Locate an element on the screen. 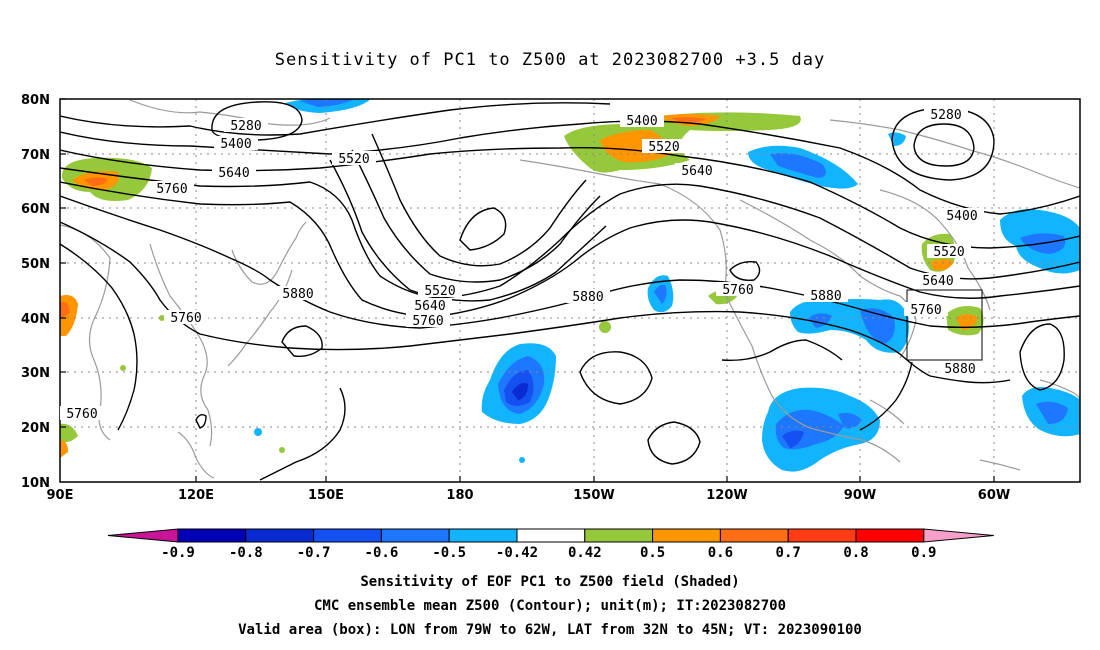  lon-label: 60W is located at coordinates (994, 495).